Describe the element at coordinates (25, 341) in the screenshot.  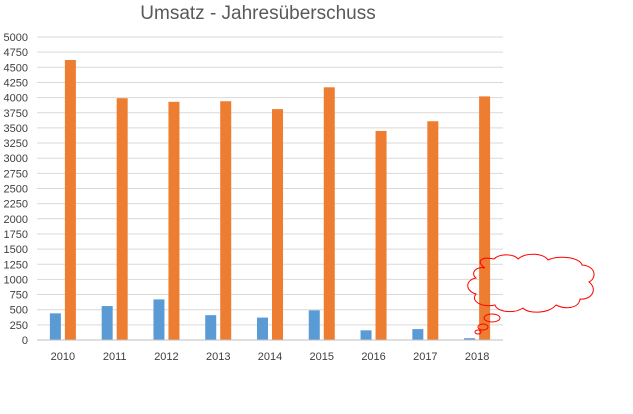
I see `y-tick-label: 0` at that location.